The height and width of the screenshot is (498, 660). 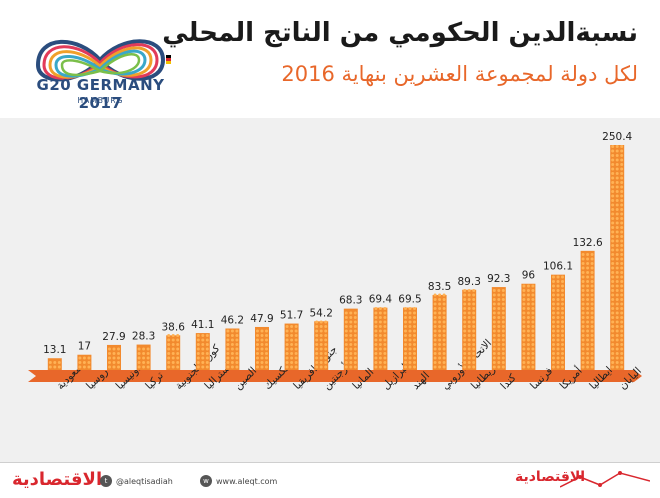 I want to click on value-label: 47.9, so click(x=261, y=319).